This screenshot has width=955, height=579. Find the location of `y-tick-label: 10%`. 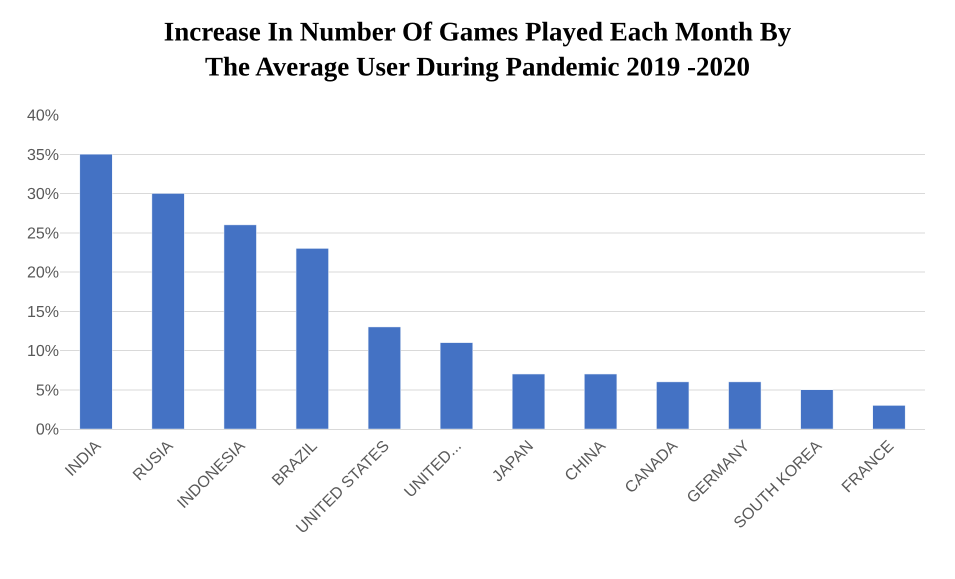

y-tick-label: 10% is located at coordinates (42, 351).